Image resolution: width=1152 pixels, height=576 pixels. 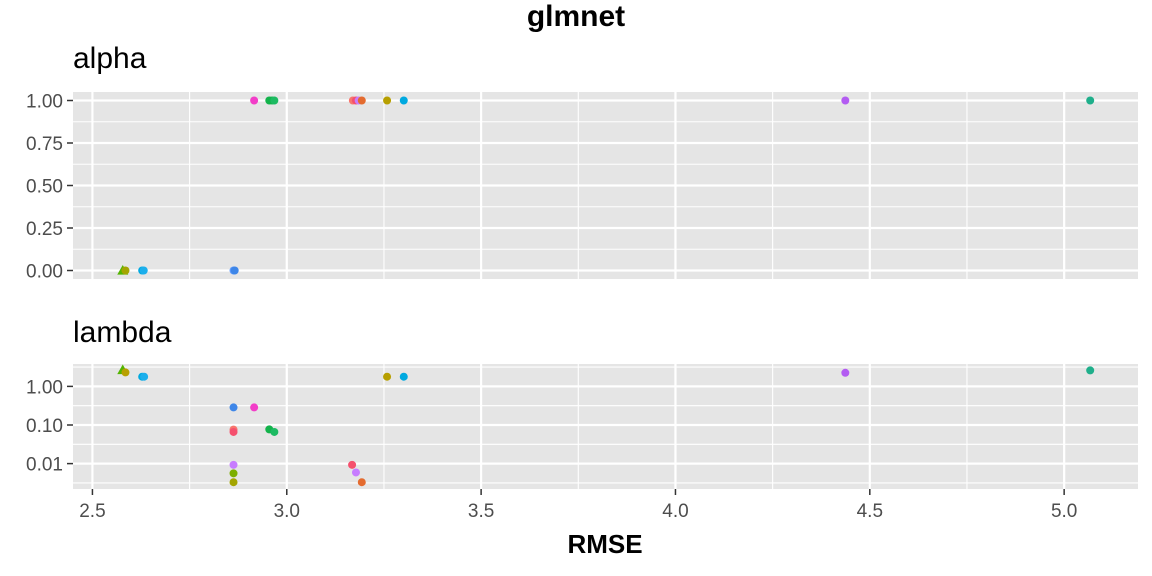 I want to click on y-tick-label: 0.50, so click(x=44, y=187).